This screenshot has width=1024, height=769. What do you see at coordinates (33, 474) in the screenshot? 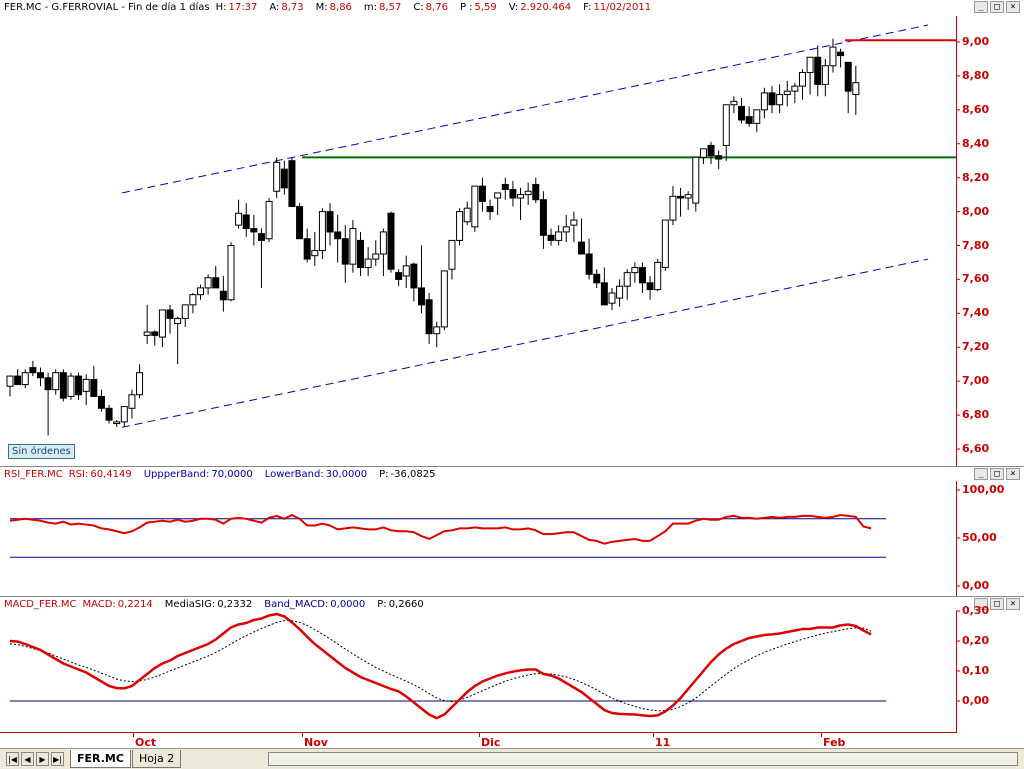
I see `rsi-name: RSI_FER.MC` at bounding box center [33, 474].